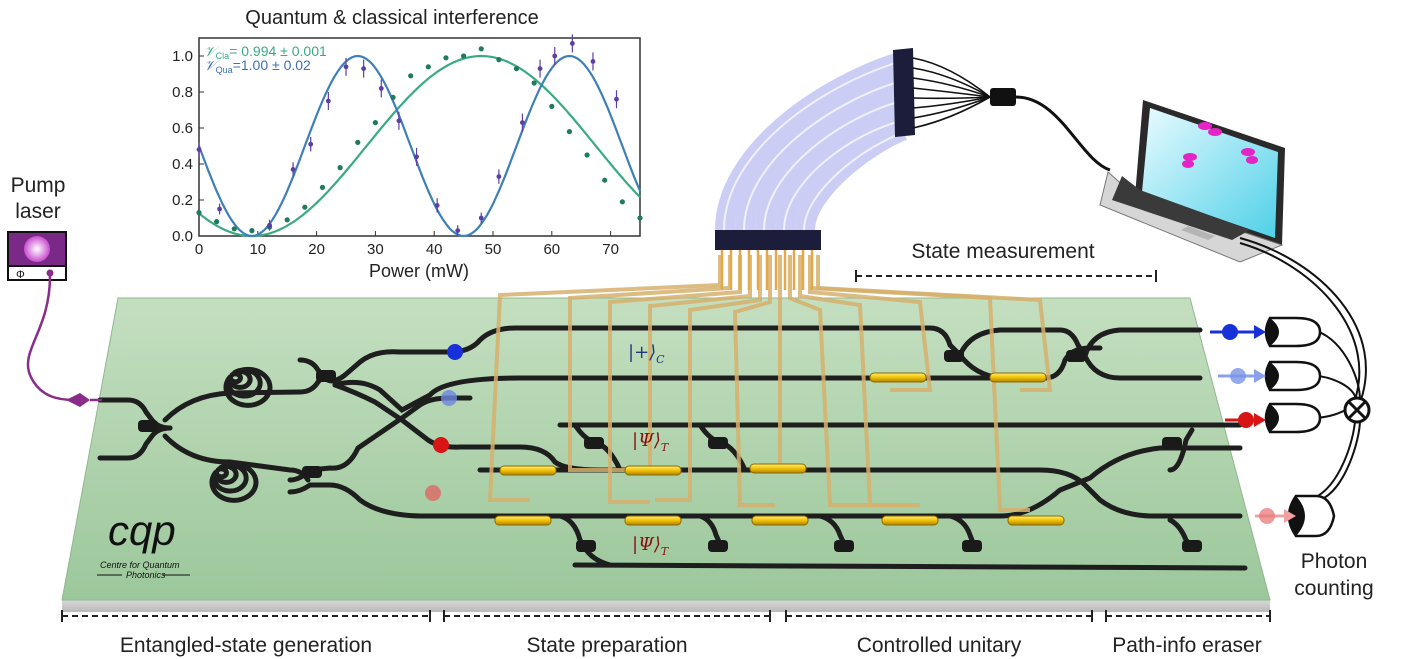 This screenshot has width=1403, height=659. I want to click on control-state-label: |+⟩C, so click(646, 354).